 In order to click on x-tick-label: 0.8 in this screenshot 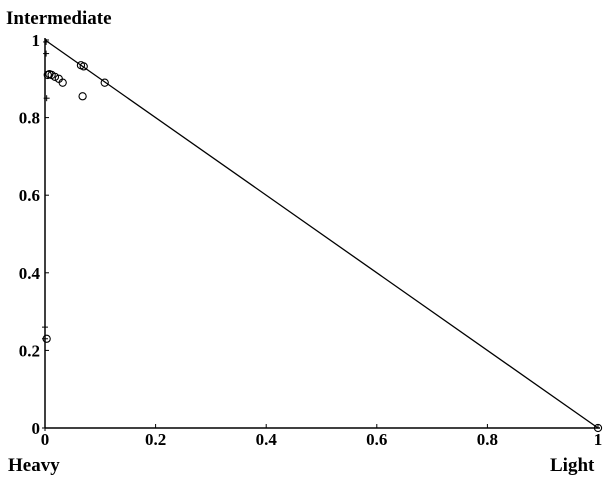, I will do `click(487, 439)`.